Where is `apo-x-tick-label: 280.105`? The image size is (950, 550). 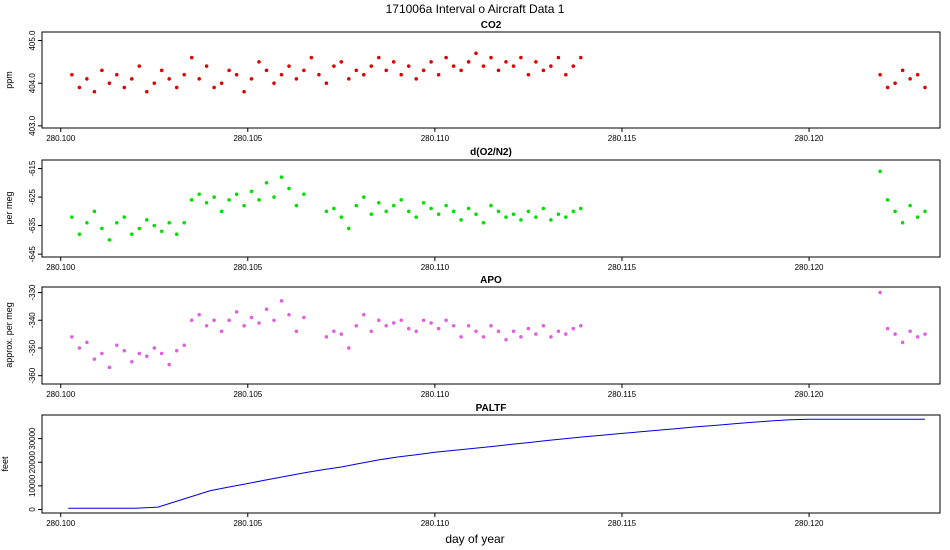 apo-x-tick-label: 280.105 is located at coordinates (247, 394).